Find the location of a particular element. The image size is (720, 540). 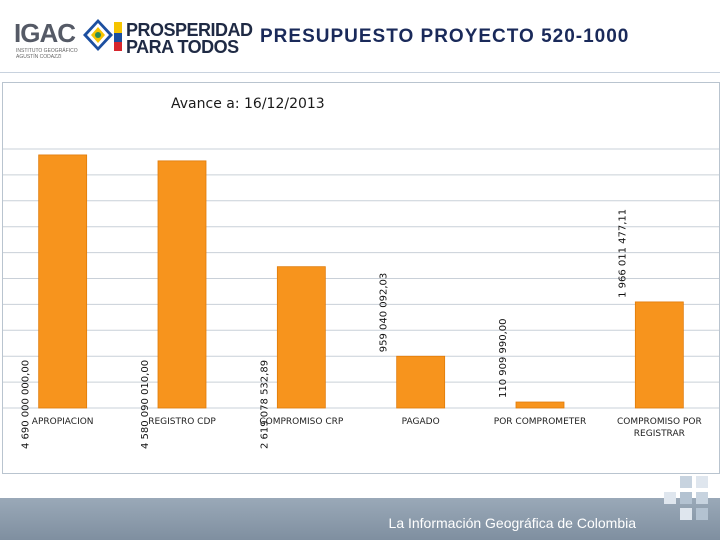

prosperidad-logo-line1: PROSPERIDAD is located at coordinates (189, 30).